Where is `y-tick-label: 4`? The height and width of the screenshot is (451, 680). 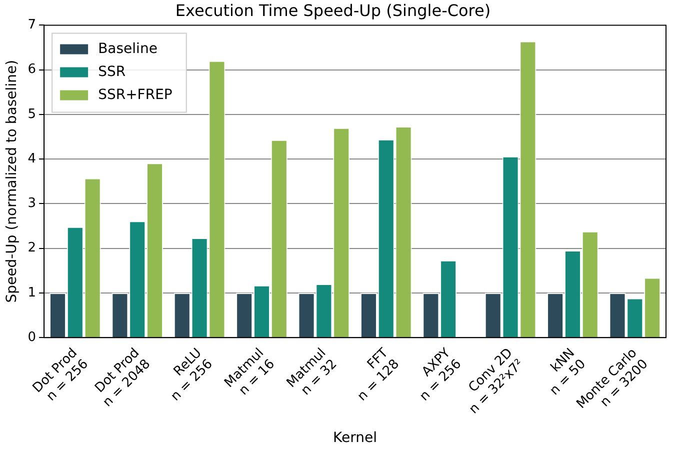 y-tick-label: 4 is located at coordinates (32, 158).